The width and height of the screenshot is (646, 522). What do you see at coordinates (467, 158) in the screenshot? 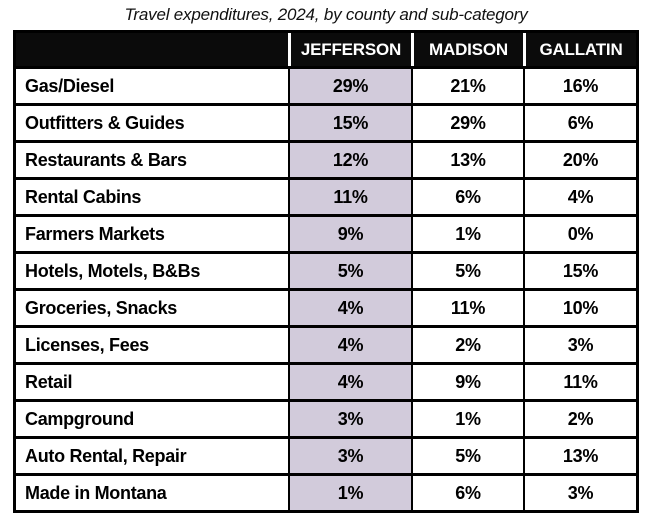
I see `value-cell-madison: 13%` at bounding box center [467, 158].